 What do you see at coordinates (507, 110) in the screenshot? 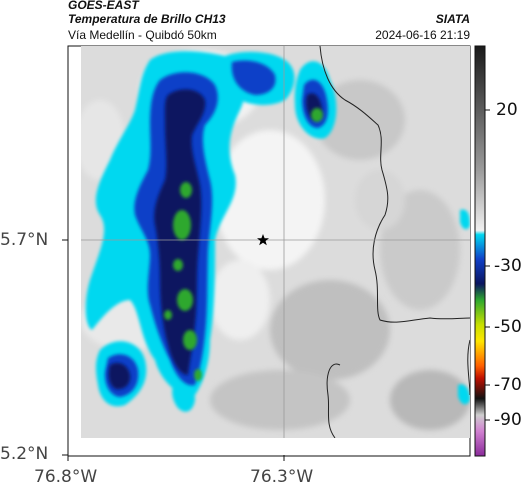
I see `colorbar-tick: 20` at bounding box center [507, 110].